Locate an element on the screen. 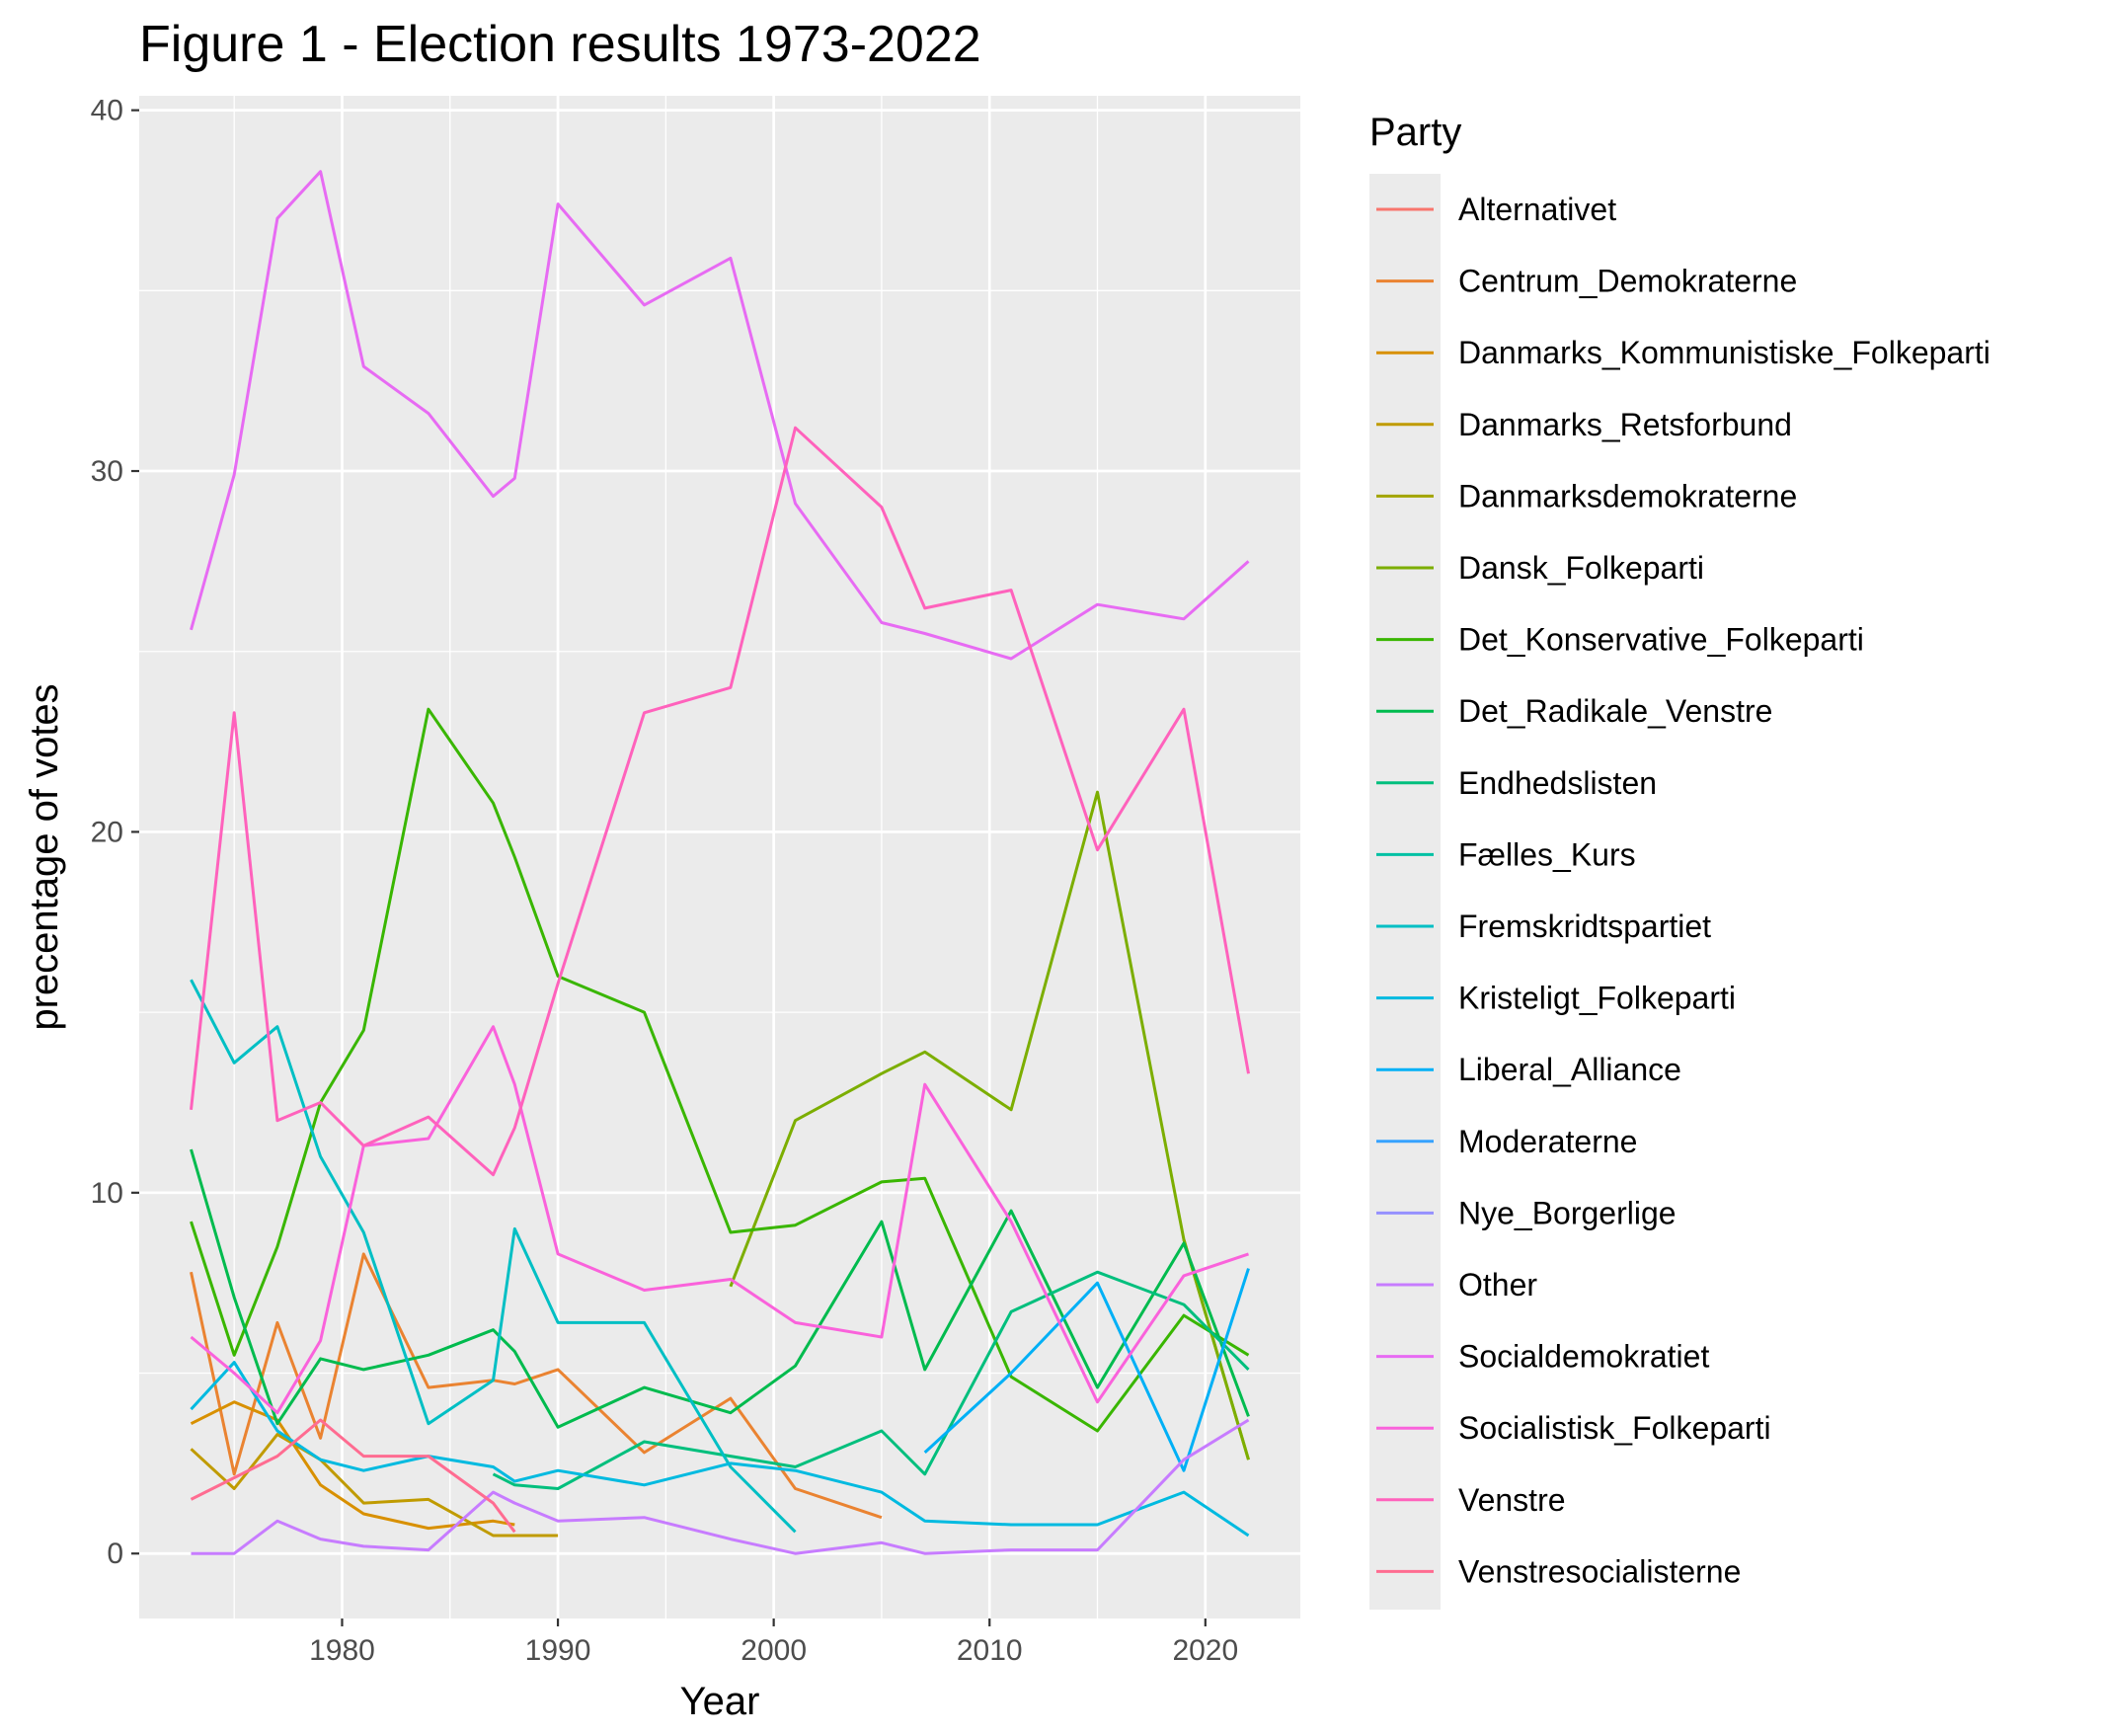  legend-label: Det_Konservative_Folkeparti is located at coordinates (1661, 640).